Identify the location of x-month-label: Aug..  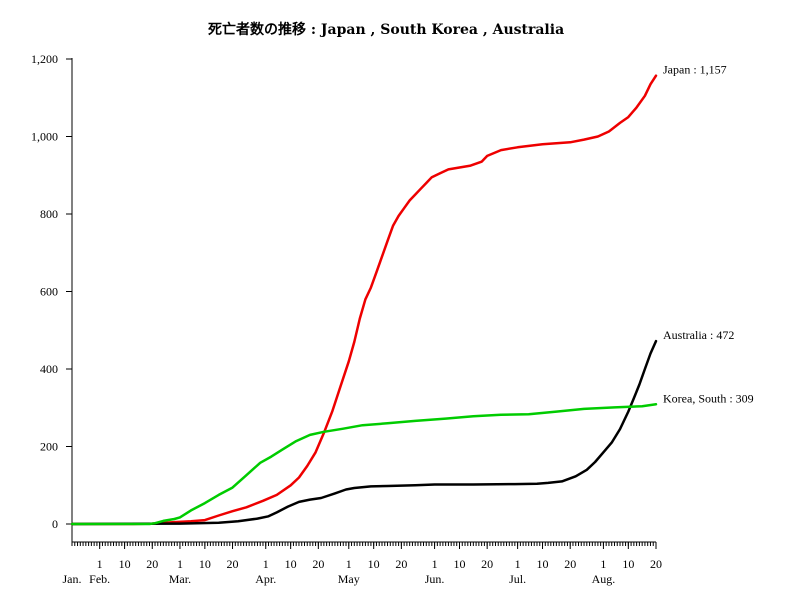
(604, 579).